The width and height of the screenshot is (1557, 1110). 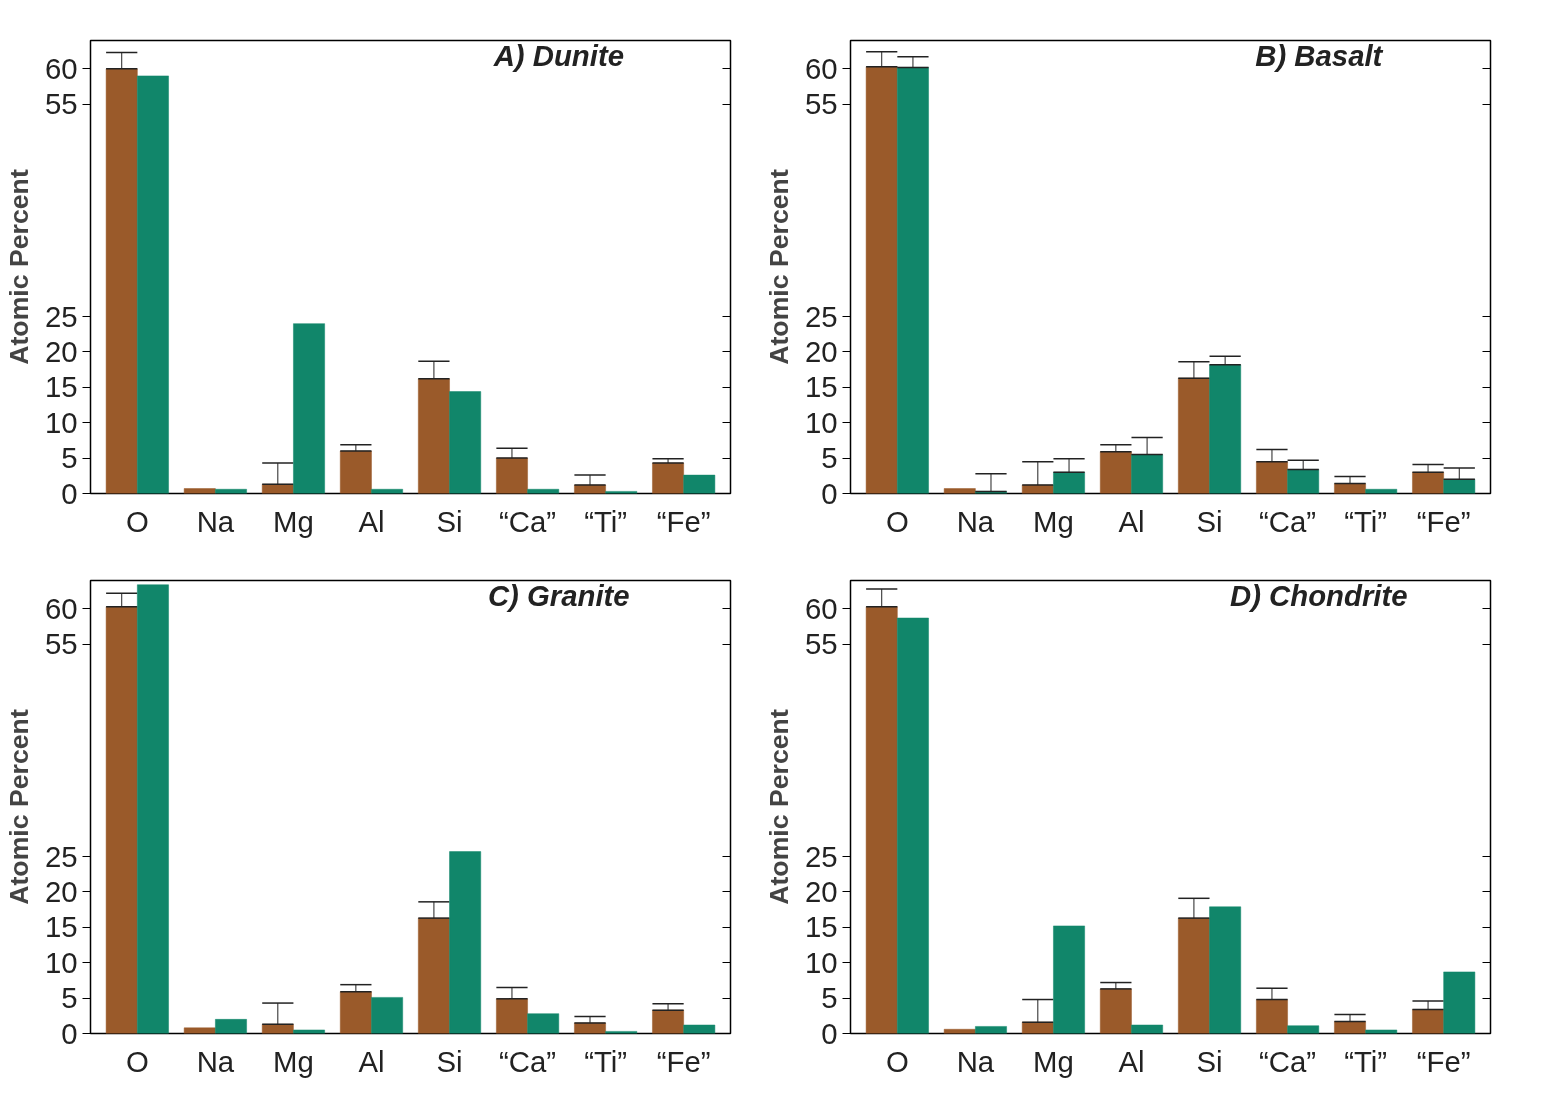 What do you see at coordinates (1319, 56) in the screenshot?
I see `chart-title: B) Basalt` at bounding box center [1319, 56].